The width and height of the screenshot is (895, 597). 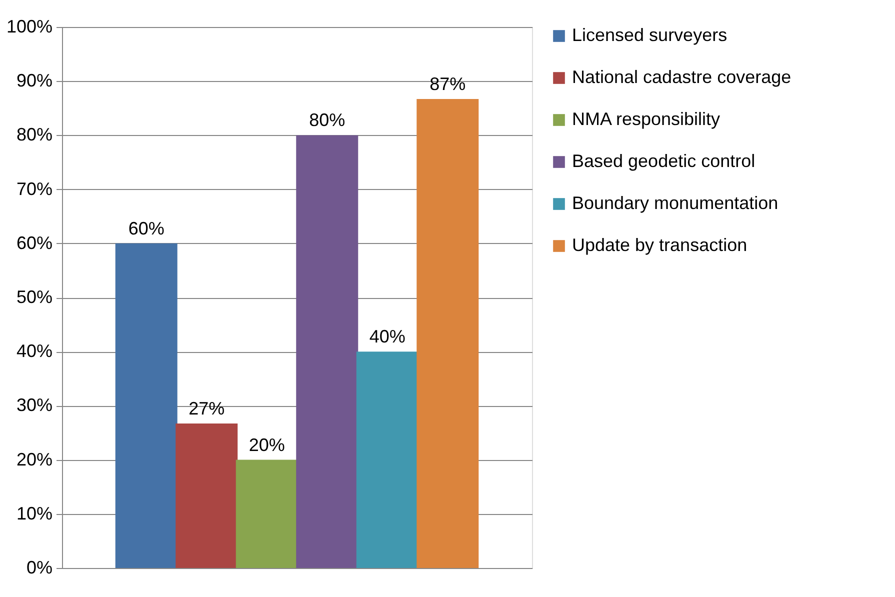 What do you see at coordinates (327, 120) in the screenshot?
I see `data-label: 80%` at bounding box center [327, 120].